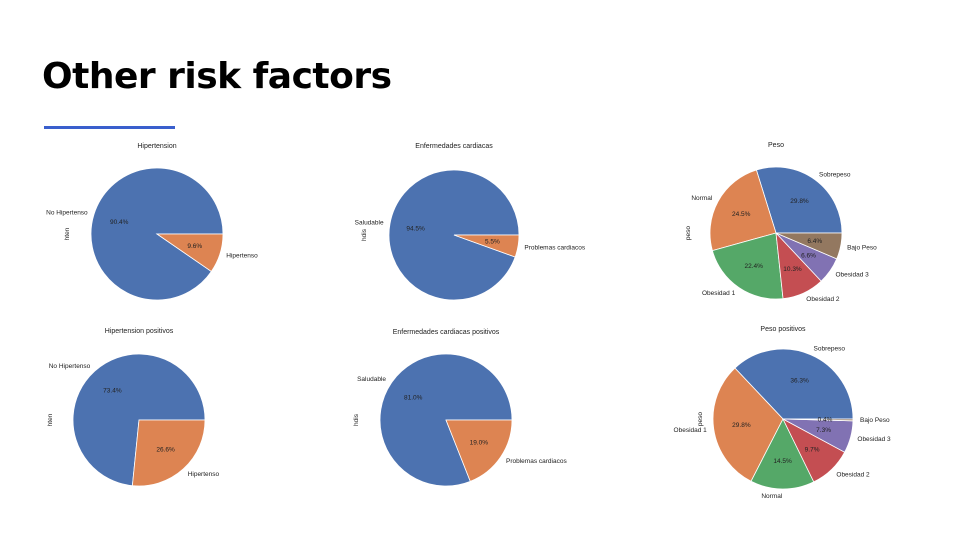 The image size is (960, 540). What do you see at coordinates (782, 461) in the screenshot?
I see `pct-label: 14.5%` at bounding box center [782, 461].